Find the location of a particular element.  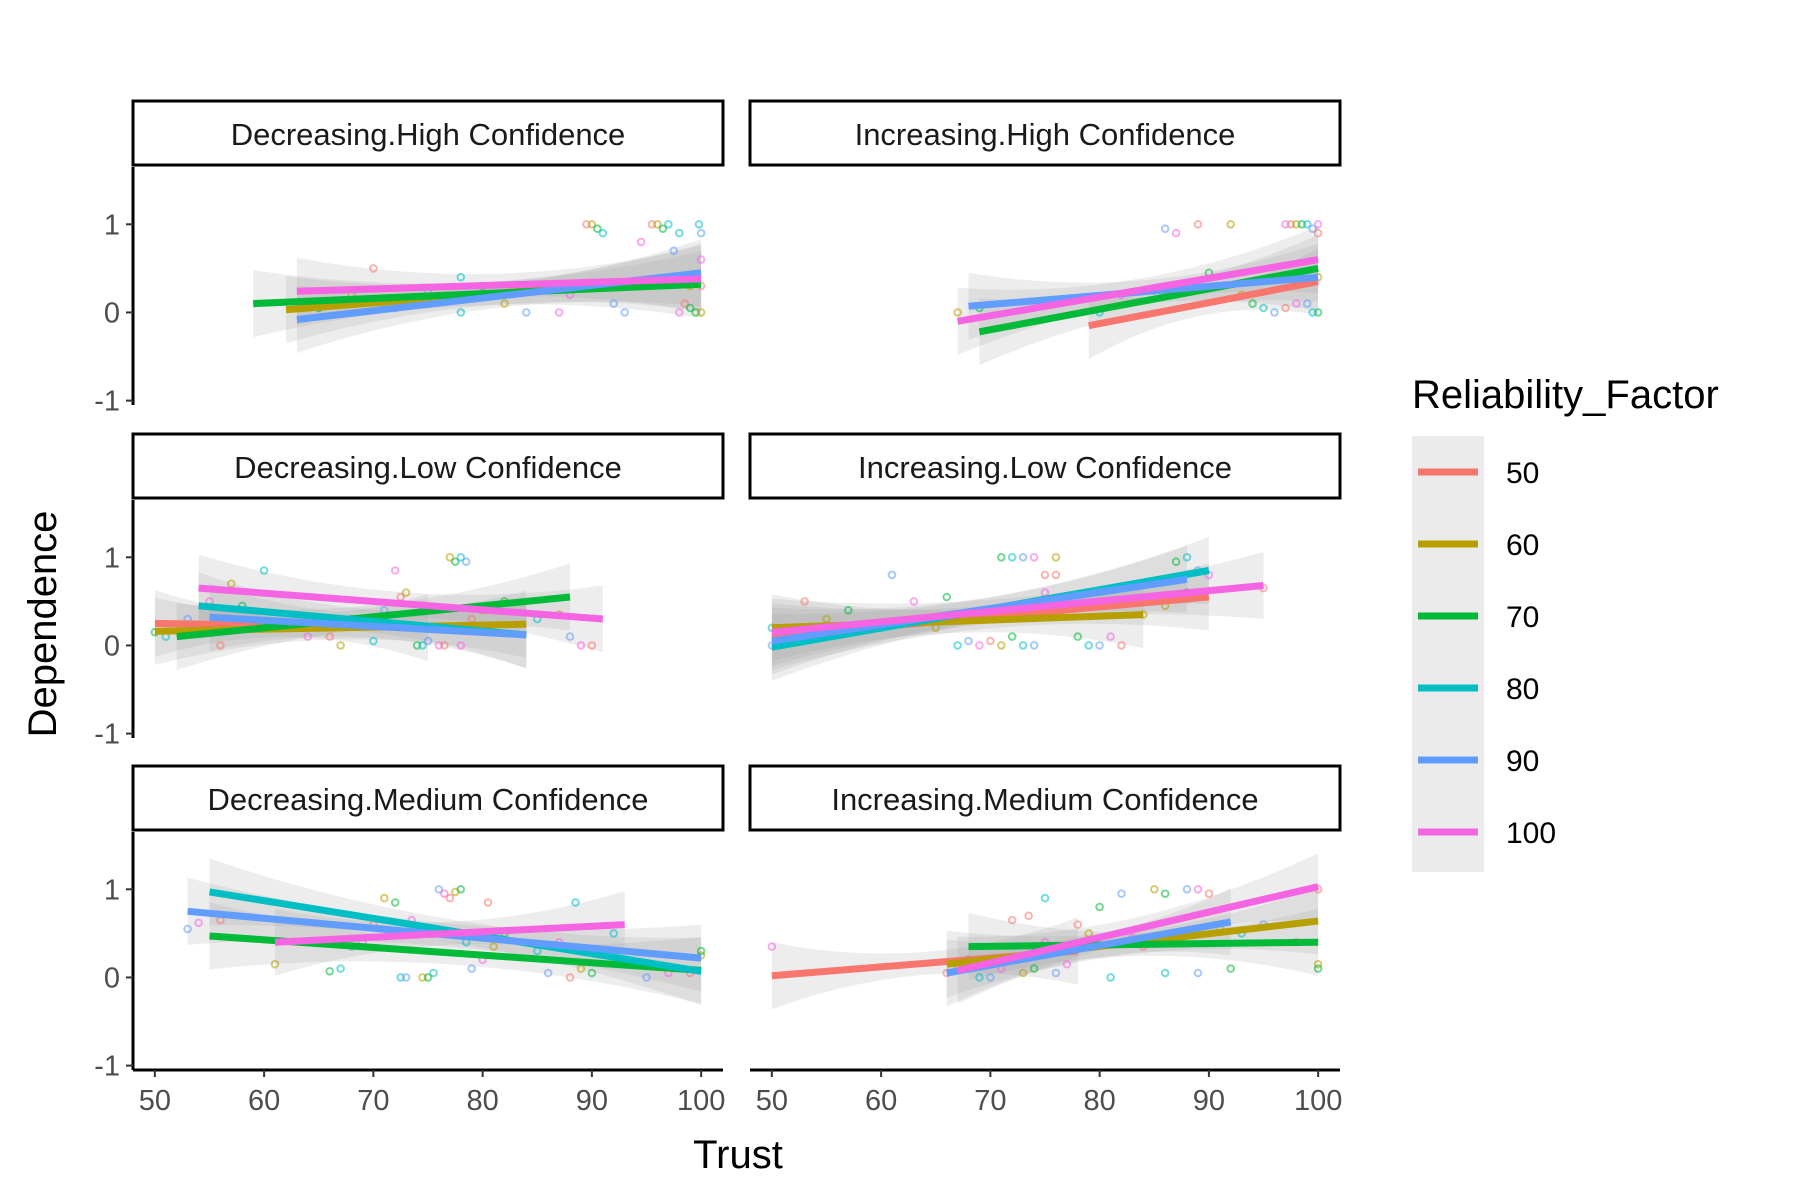

x-tick-label: 80 is located at coordinates (482, 1101).